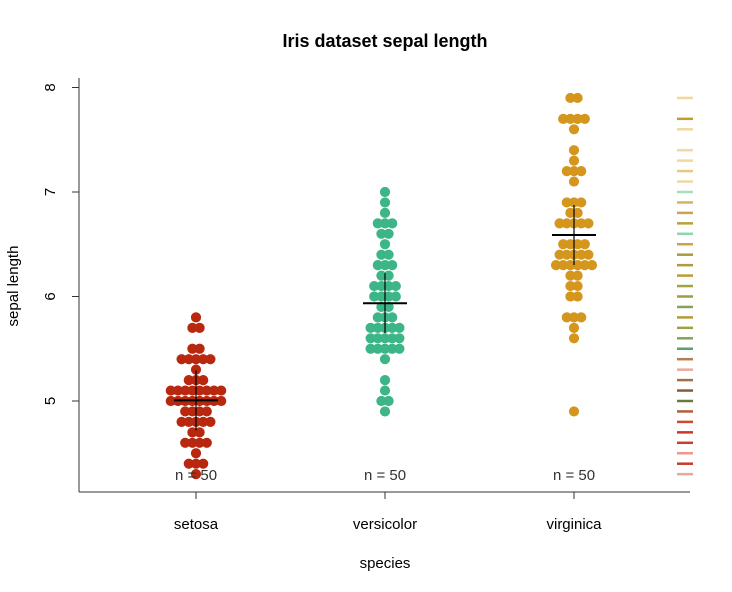  I want to click on y-axis-label: sepal length, so click(13, 286).